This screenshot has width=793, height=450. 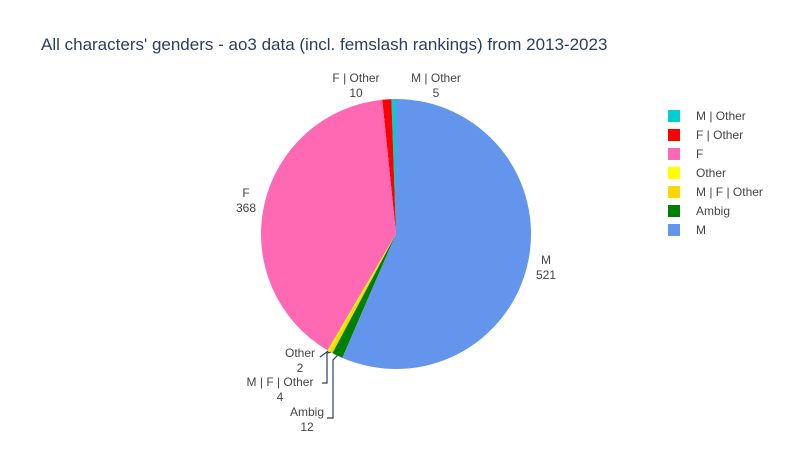 I want to click on slice-label: M 521, so click(x=546, y=267).